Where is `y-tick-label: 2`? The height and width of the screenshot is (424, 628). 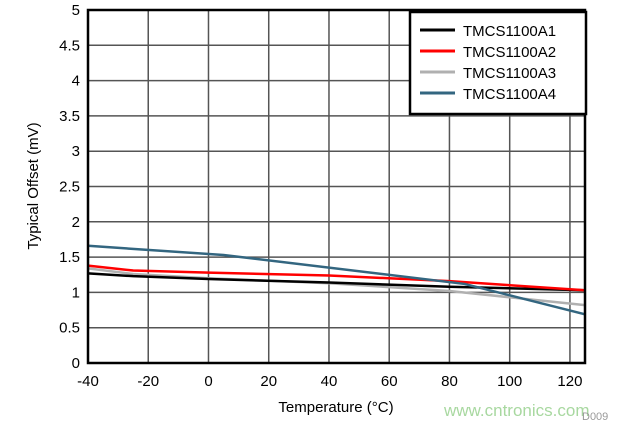
y-tick-label: 2 is located at coordinates (76, 222).